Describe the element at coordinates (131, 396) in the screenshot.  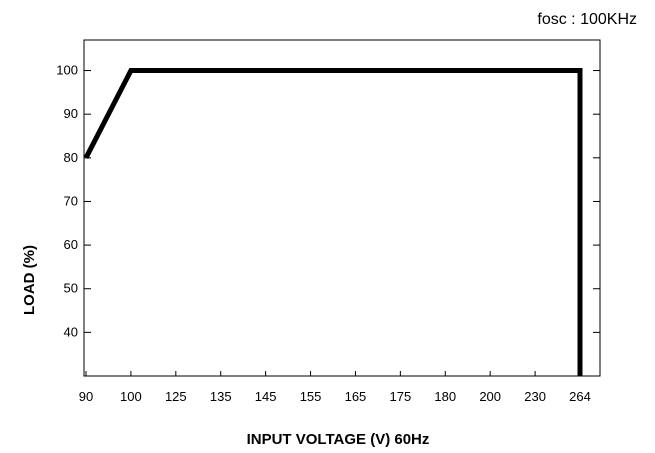
I see `x-tick-label: 100` at that location.